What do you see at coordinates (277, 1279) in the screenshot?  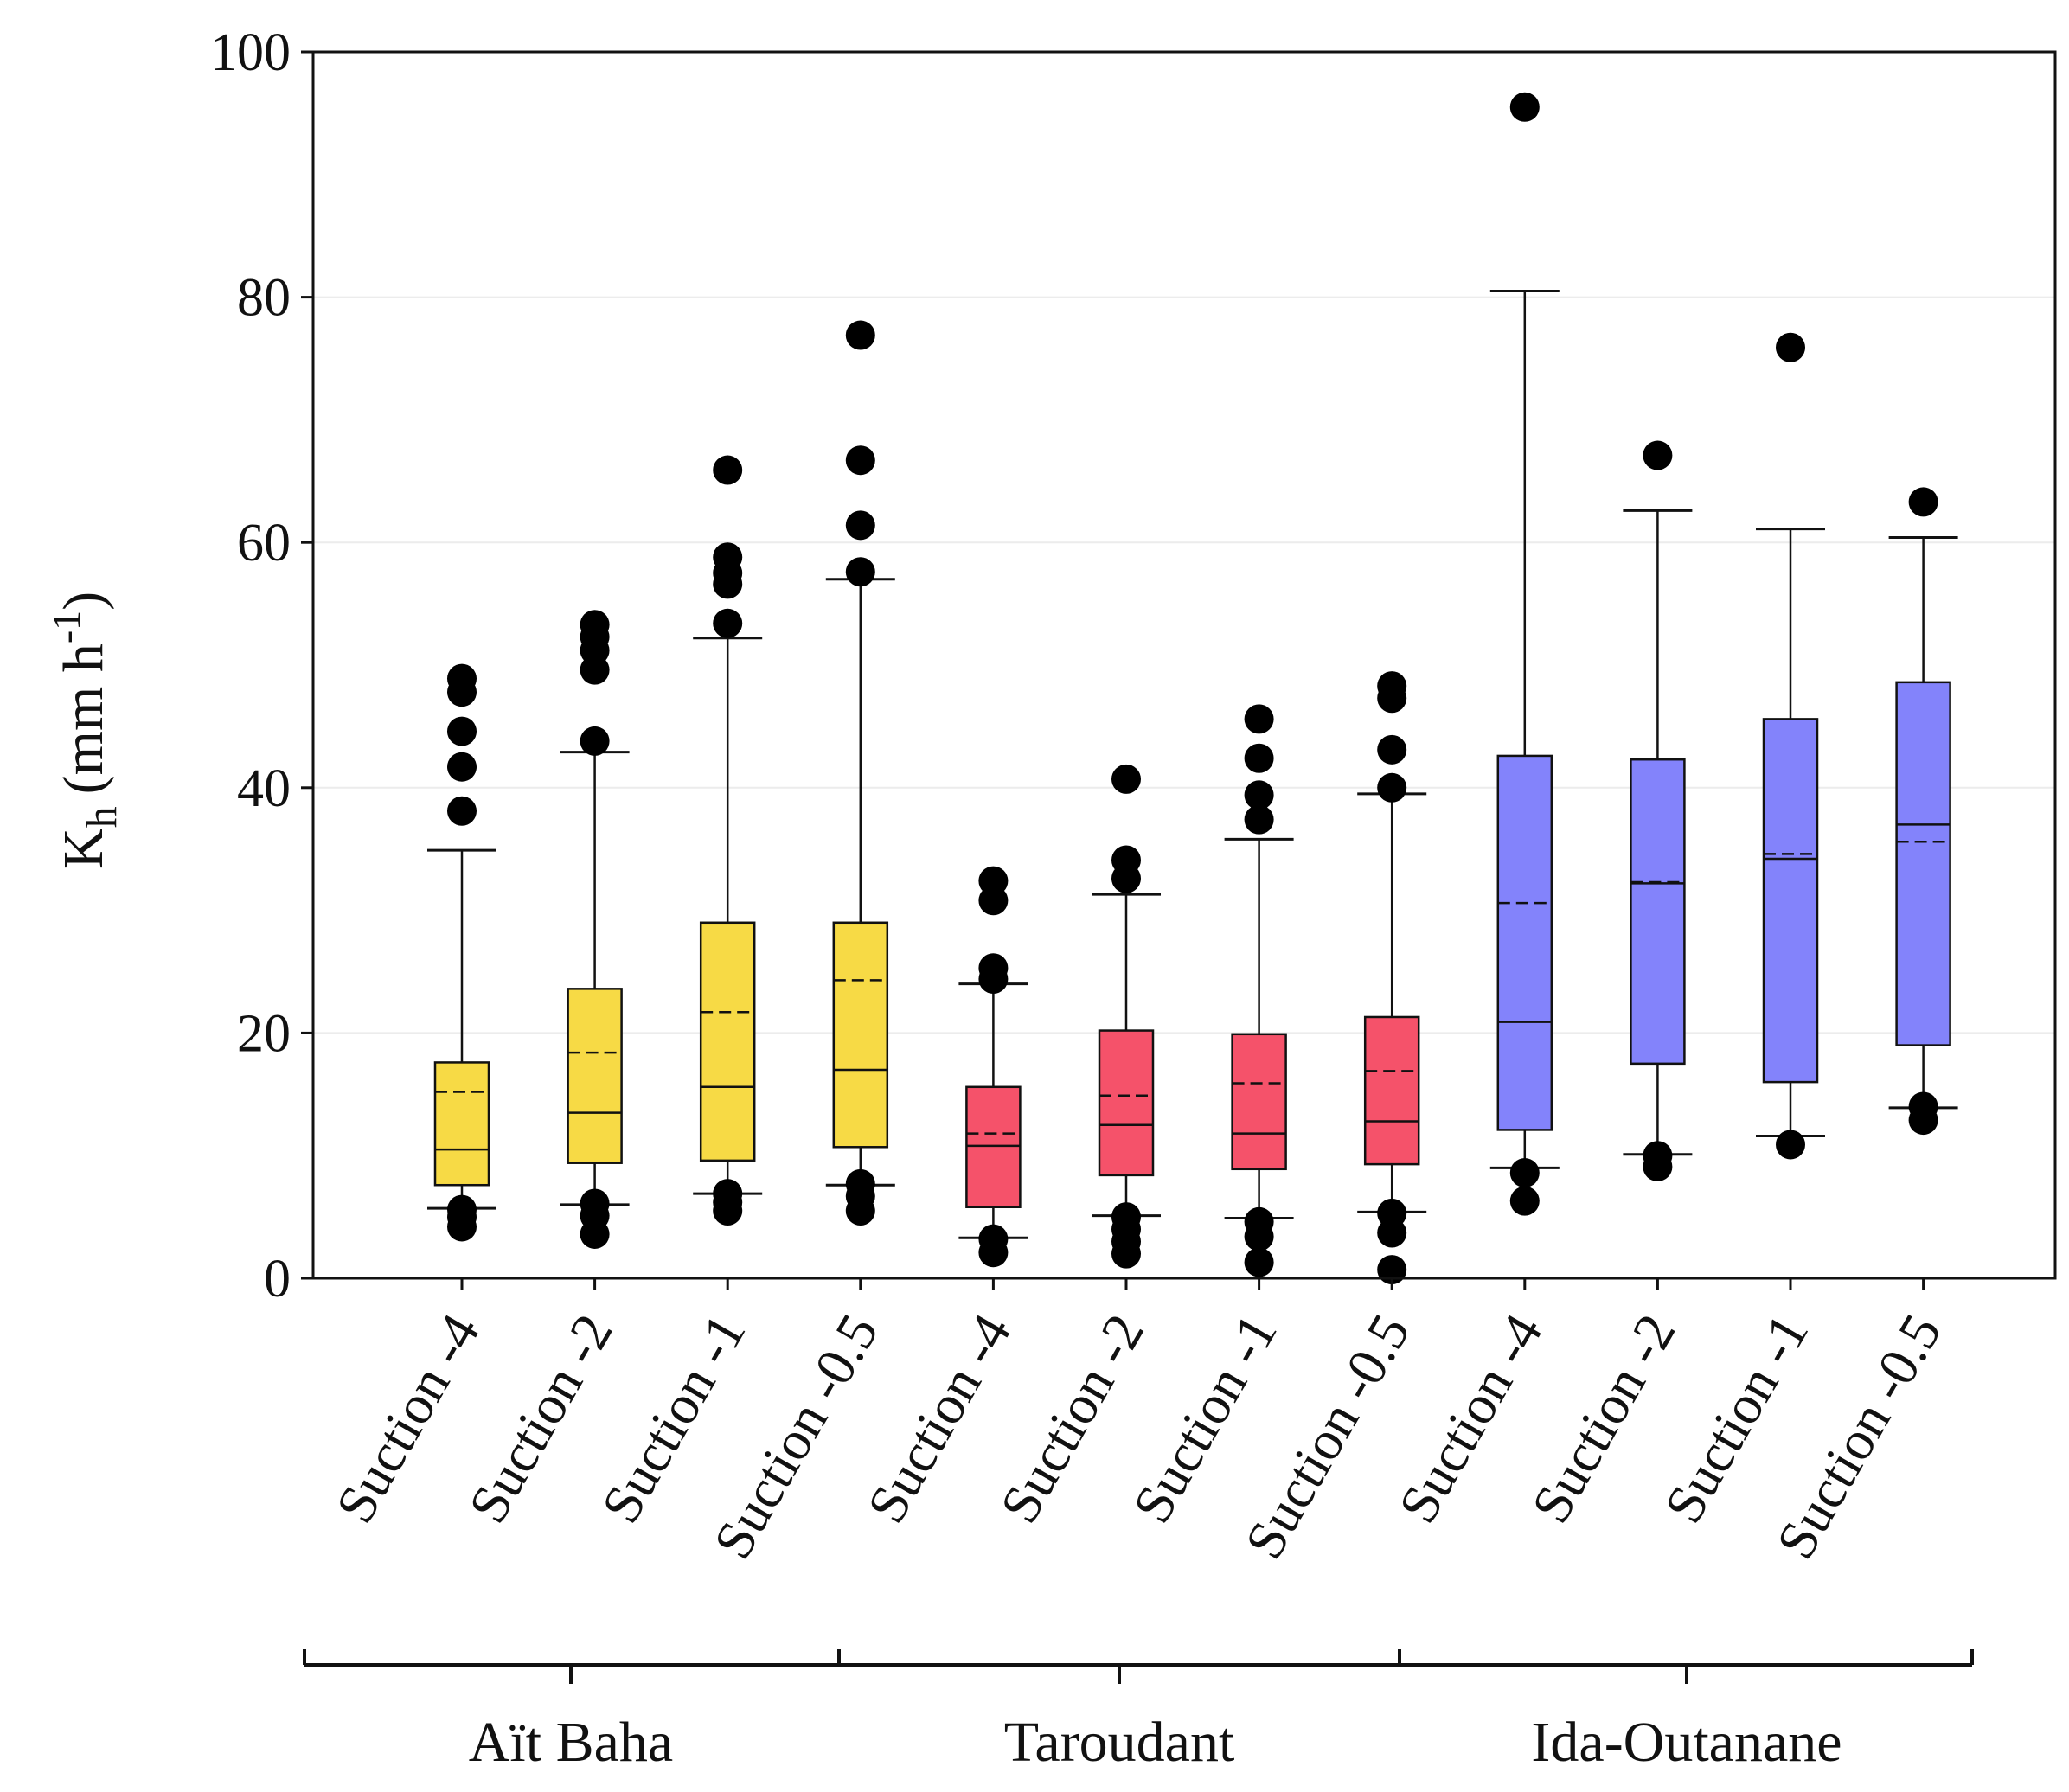 I see `y-tick-label: 0` at bounding box center [277, 1279].